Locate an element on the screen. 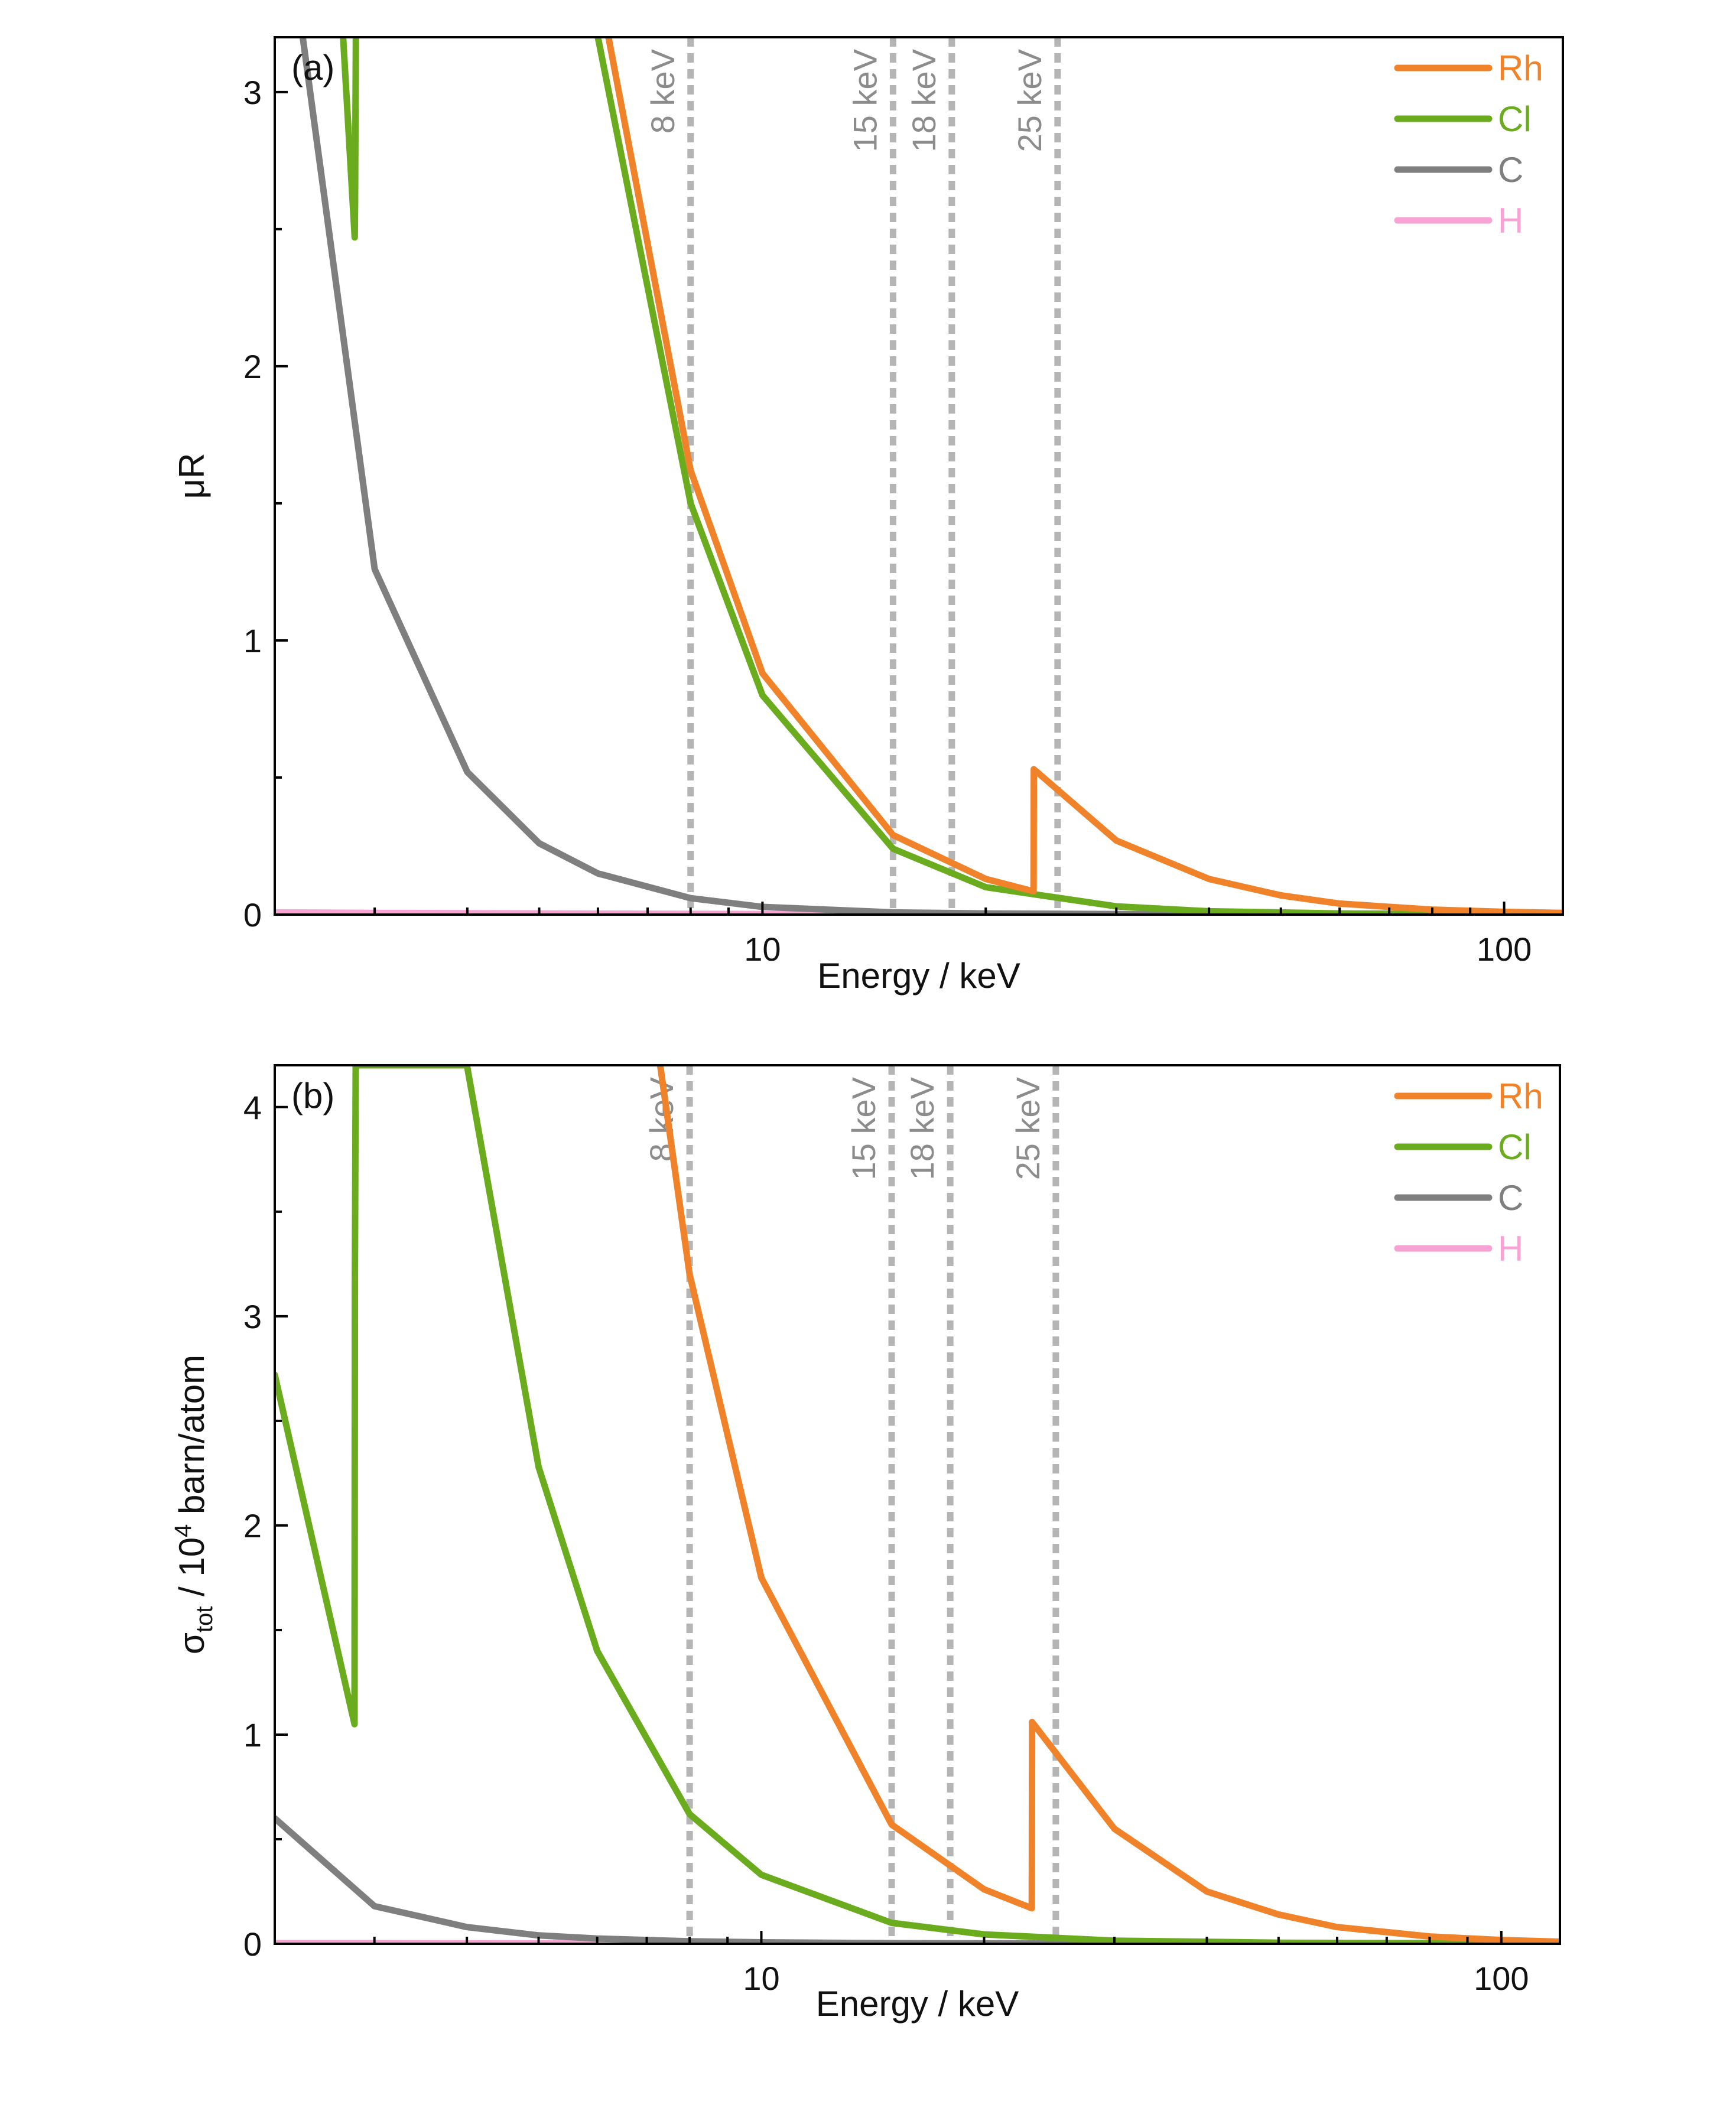  y-axis-label: σtot / 104 barn/atom is located at coordinates (193, 1504).